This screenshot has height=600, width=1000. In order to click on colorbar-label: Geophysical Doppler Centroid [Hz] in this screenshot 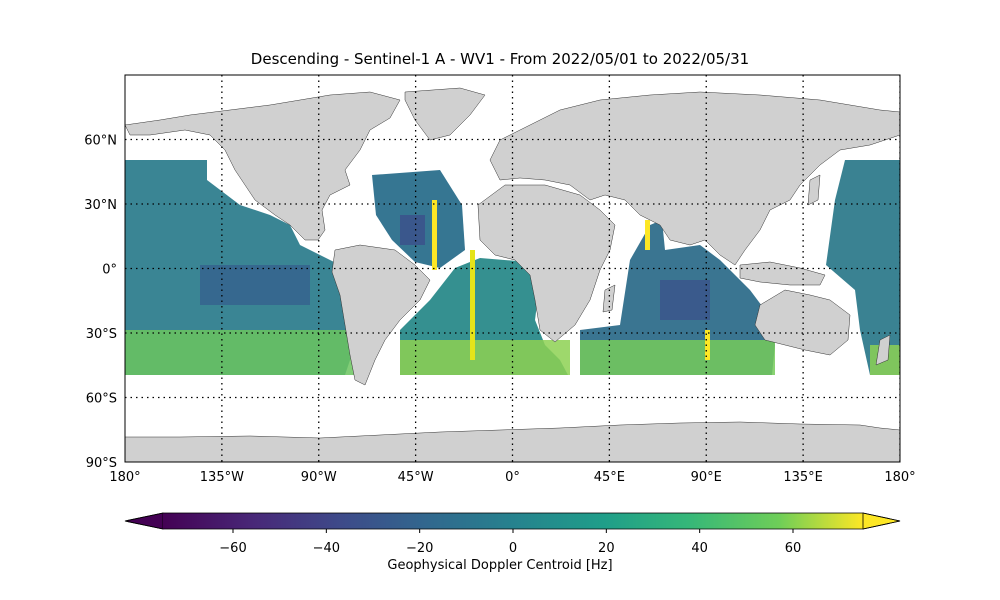, I will do `click(500, 565)`.